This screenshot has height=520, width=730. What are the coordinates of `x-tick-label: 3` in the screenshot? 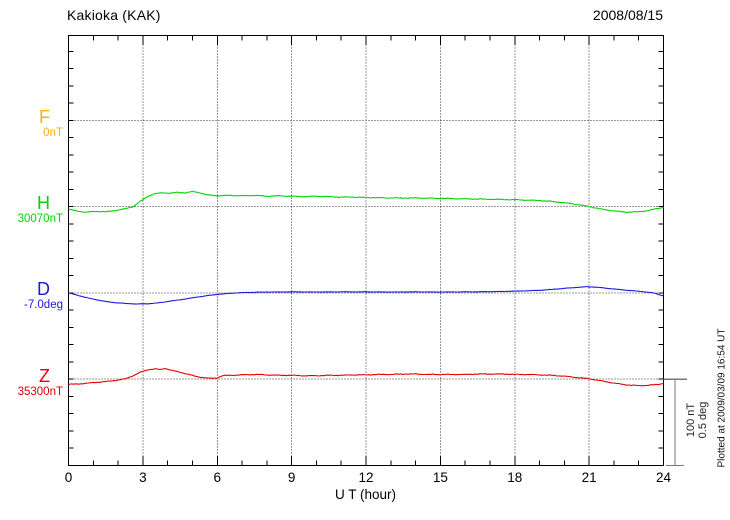 It's located at (143, 477).